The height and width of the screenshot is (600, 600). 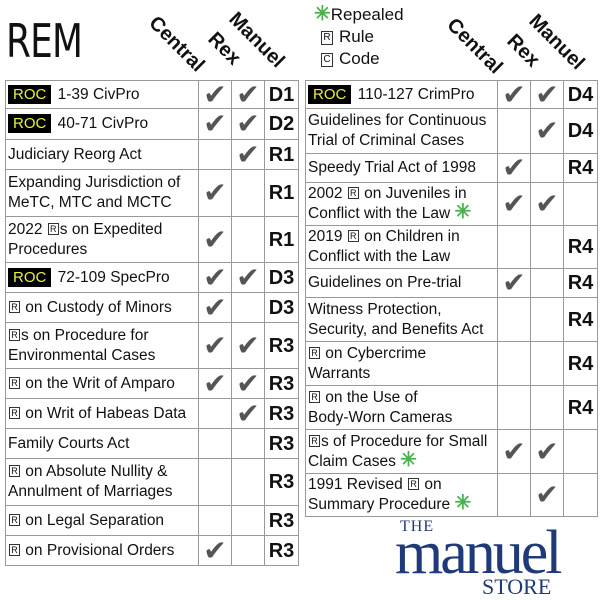 I want to click on manuel-code: D3, so click(x=281, y=307).